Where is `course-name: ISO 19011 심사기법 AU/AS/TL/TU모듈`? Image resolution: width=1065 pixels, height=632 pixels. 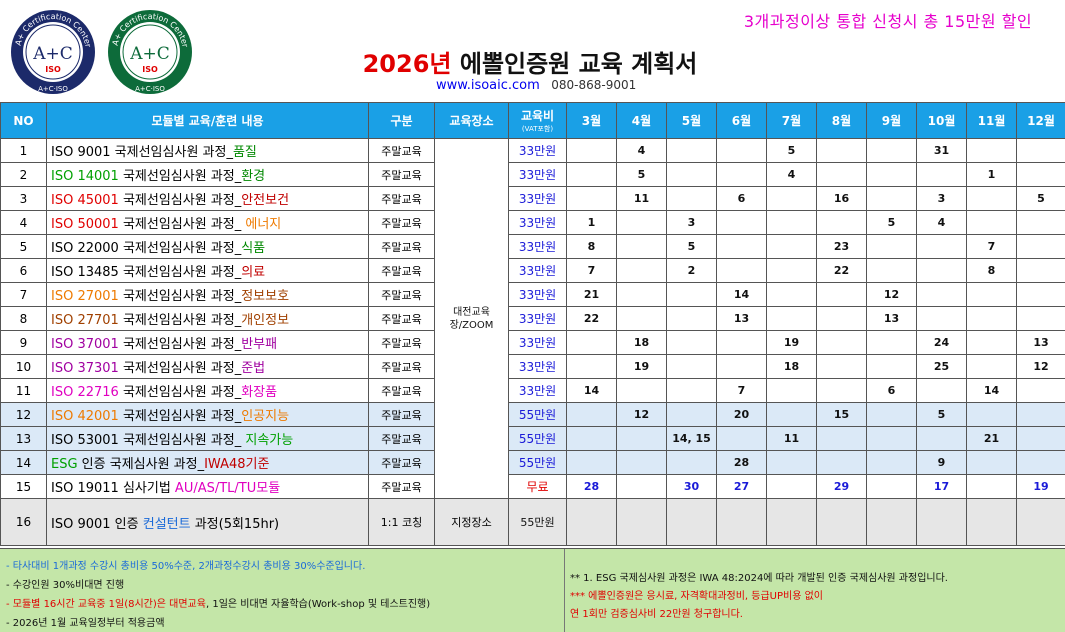
course-name: ISO 19011 심사기법 AU/AS/TL/TU모듈 is located at coordinates (207, 486).